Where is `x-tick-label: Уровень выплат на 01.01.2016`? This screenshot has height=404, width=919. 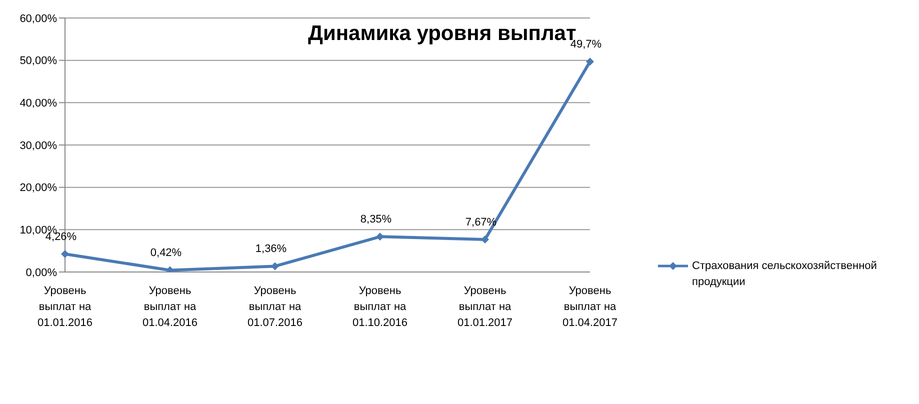 x-tick-label: Уровень выплат на 01.01.2016 is located at coordinates (65, 307).